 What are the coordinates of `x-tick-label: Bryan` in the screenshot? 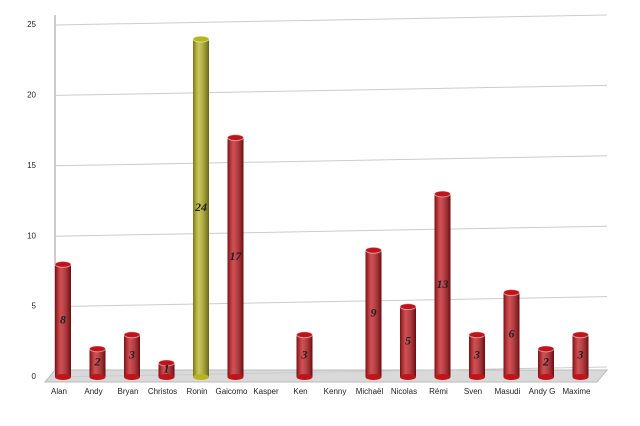 It's located at (128, 391).